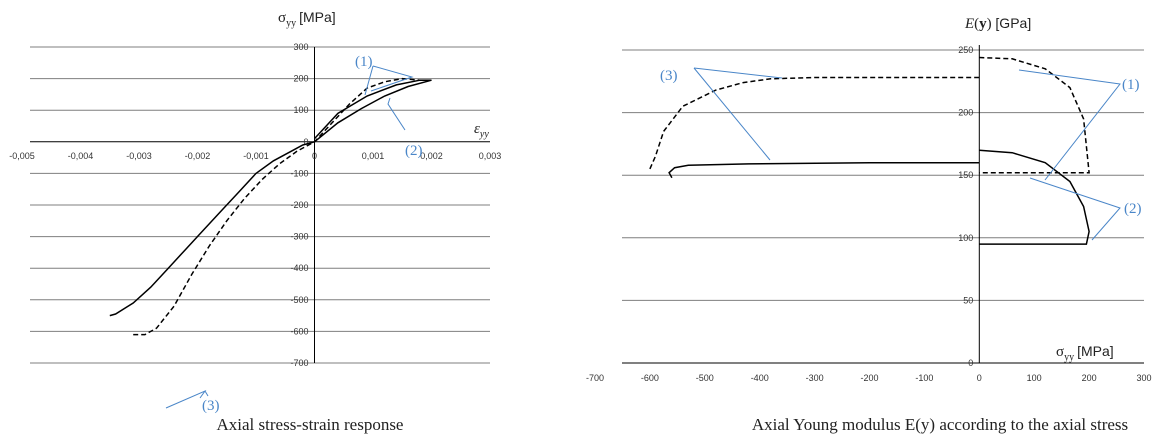 The width and height of the screenshot is (1164, 445). What do you see at coordinates (595, 378) in the screenshot?
I see `right-x-tick-label: -700` at bounding box center [595, 378].